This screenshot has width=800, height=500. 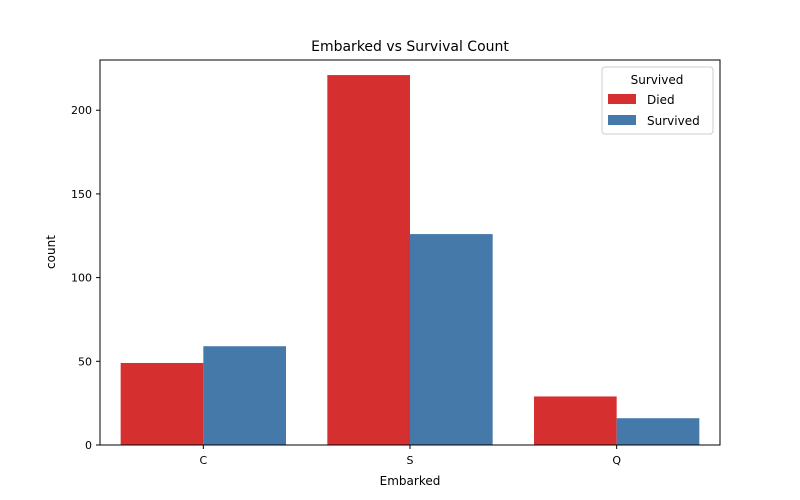 I want to click on x-axis-label: Embarked, so click(x=410, y=481).